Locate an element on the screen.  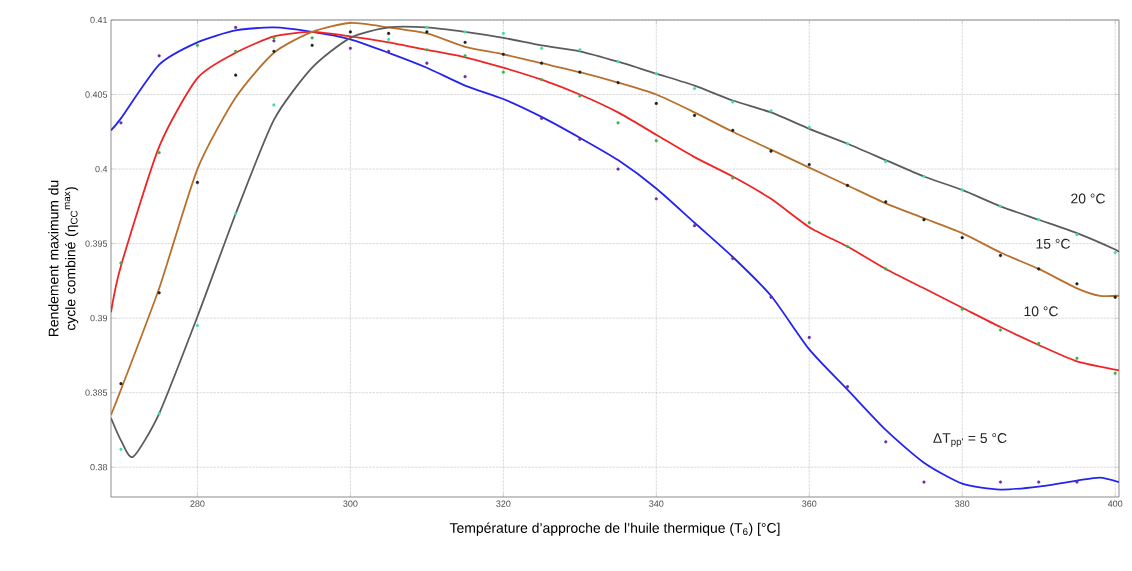
y-tick-label: 0.385 is located at coordinates (96, 392).